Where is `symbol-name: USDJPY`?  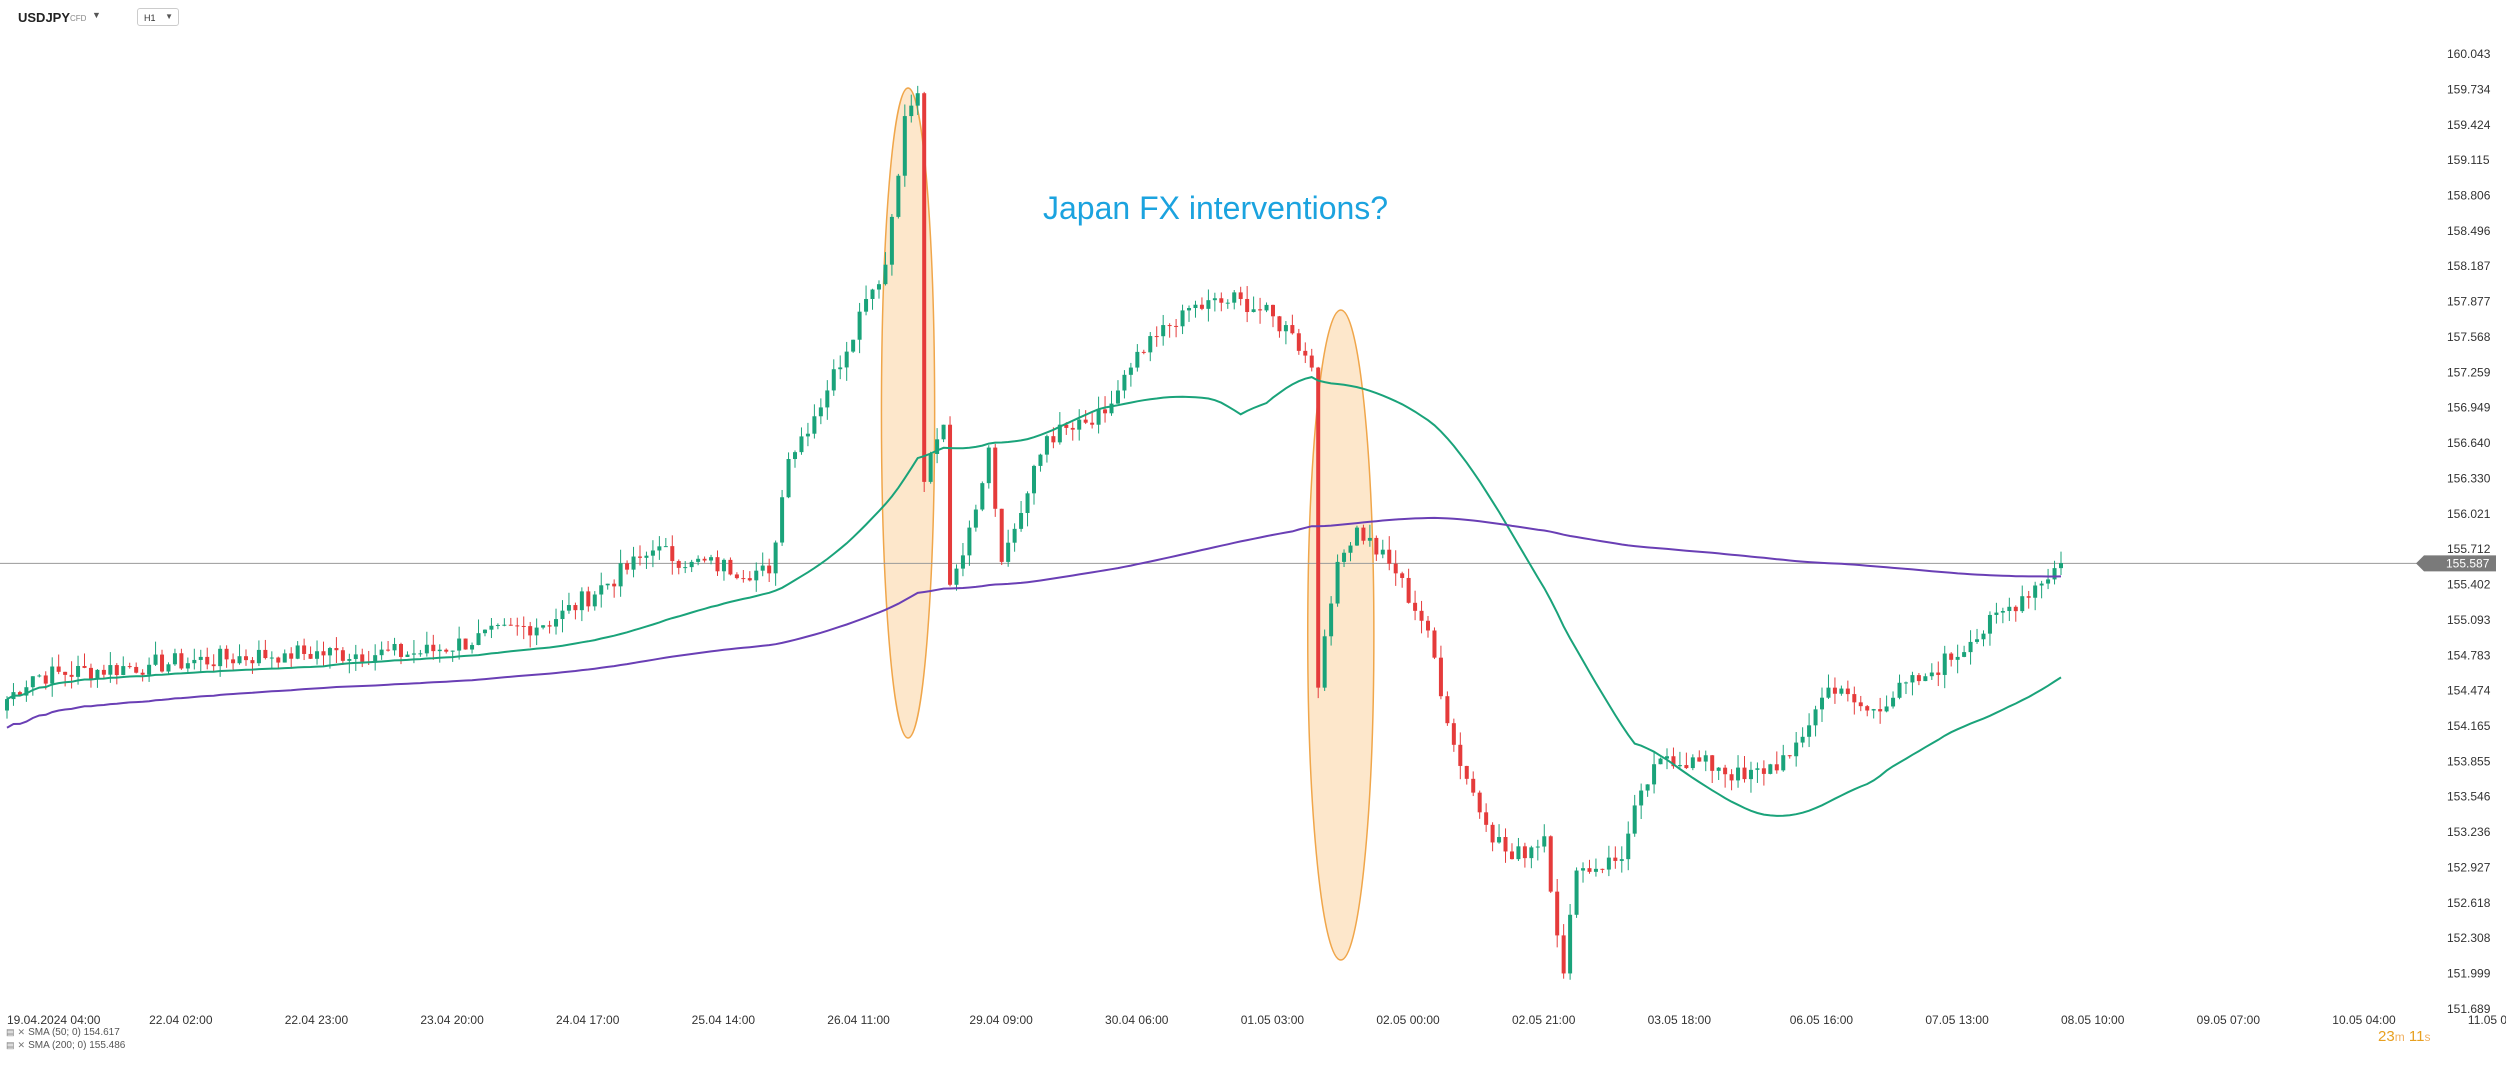 symbol-name: USDJPY is located at coordinates (44, 17).